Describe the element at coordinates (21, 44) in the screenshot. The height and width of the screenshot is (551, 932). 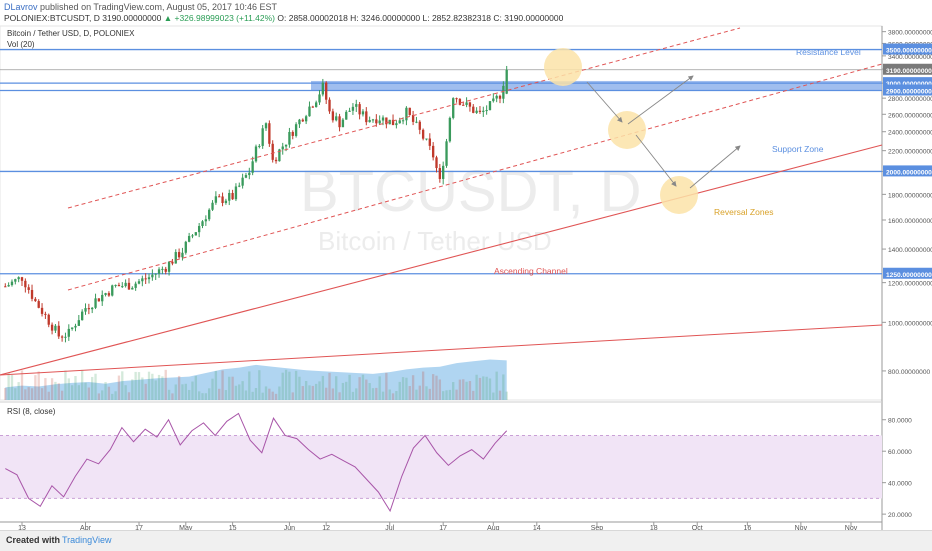
I see `volume-legend: Vol (20)` at that location.